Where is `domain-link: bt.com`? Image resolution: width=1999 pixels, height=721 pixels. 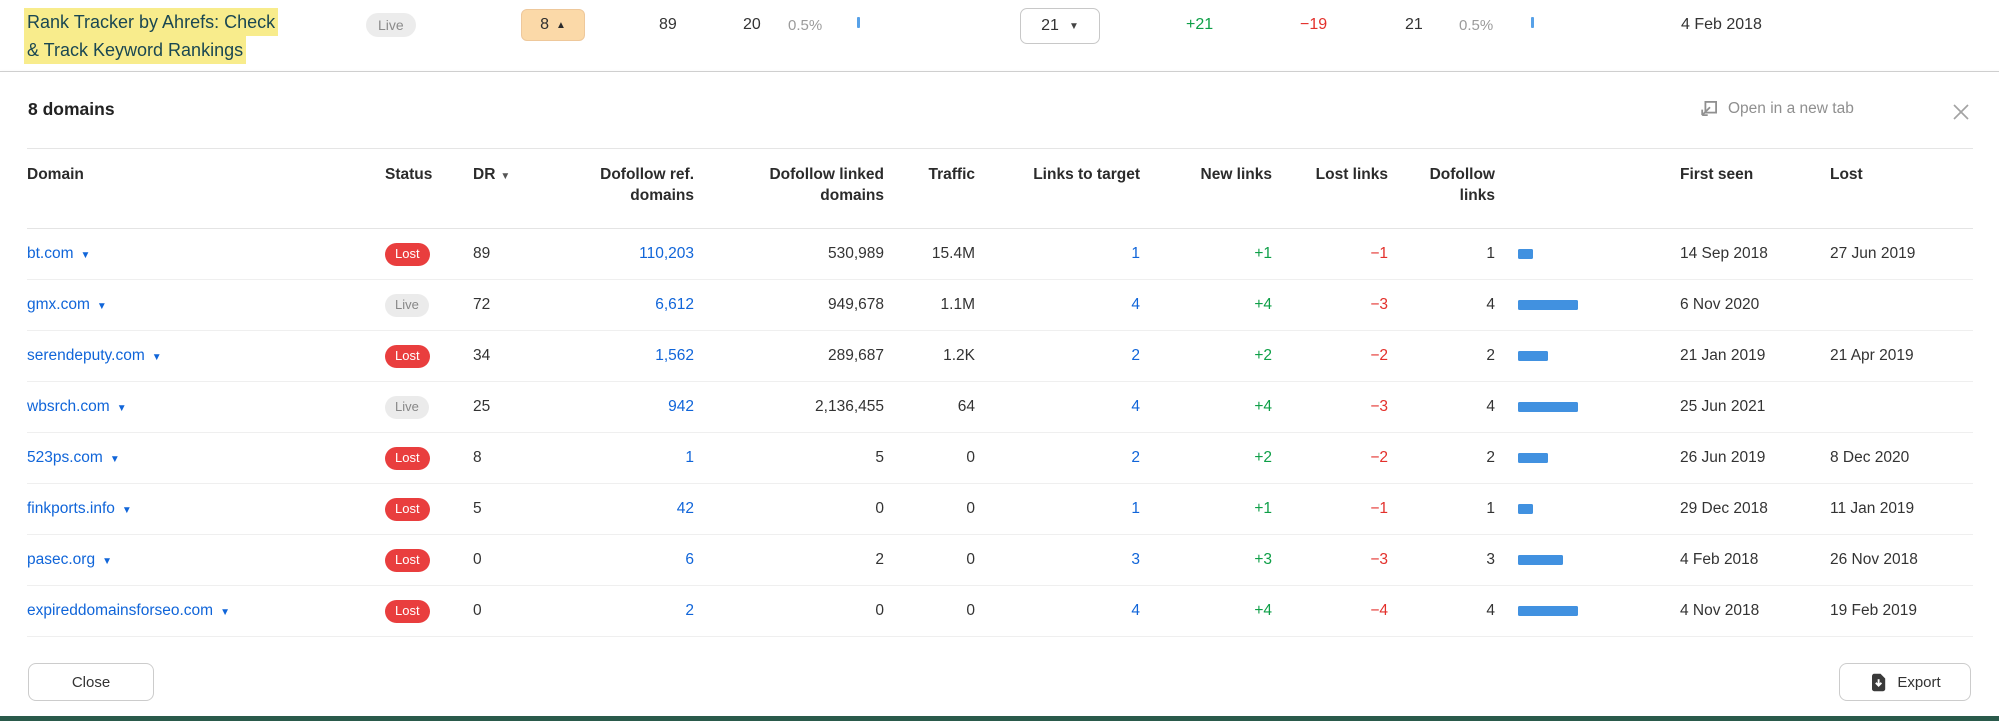 domain-link: bt.com is located at coordinates (50, 253).